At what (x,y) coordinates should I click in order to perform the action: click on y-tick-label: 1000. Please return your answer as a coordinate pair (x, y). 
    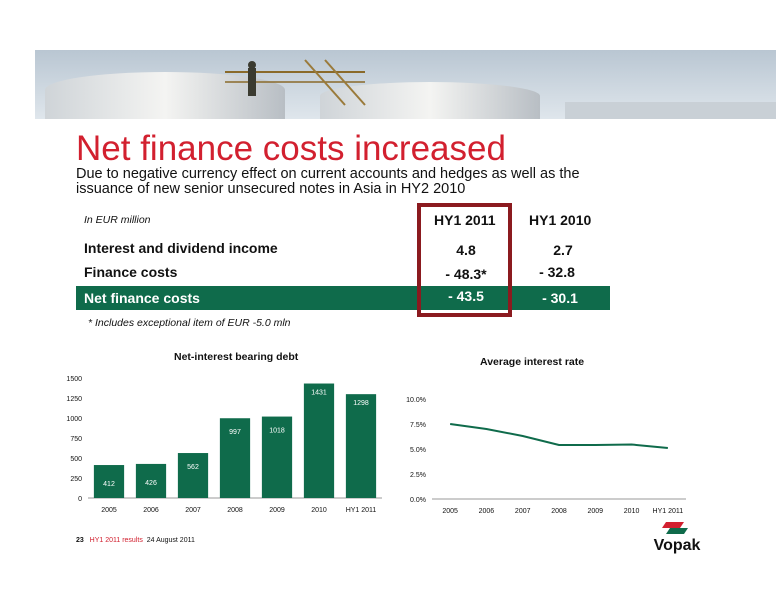
    Looking at the image, I should click on (74, 419).